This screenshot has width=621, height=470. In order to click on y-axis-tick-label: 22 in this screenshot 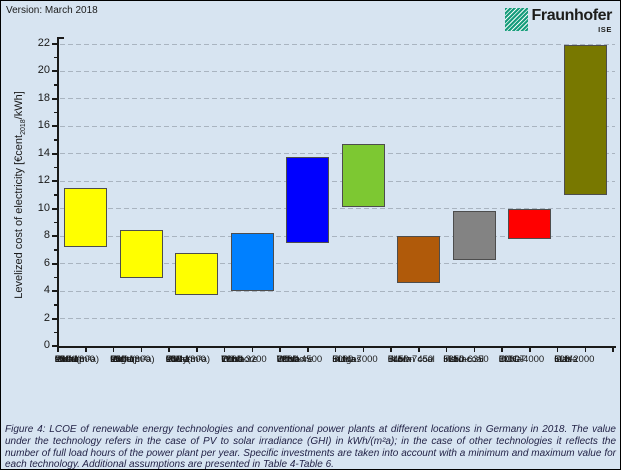, I will do `click(43, 43)`.